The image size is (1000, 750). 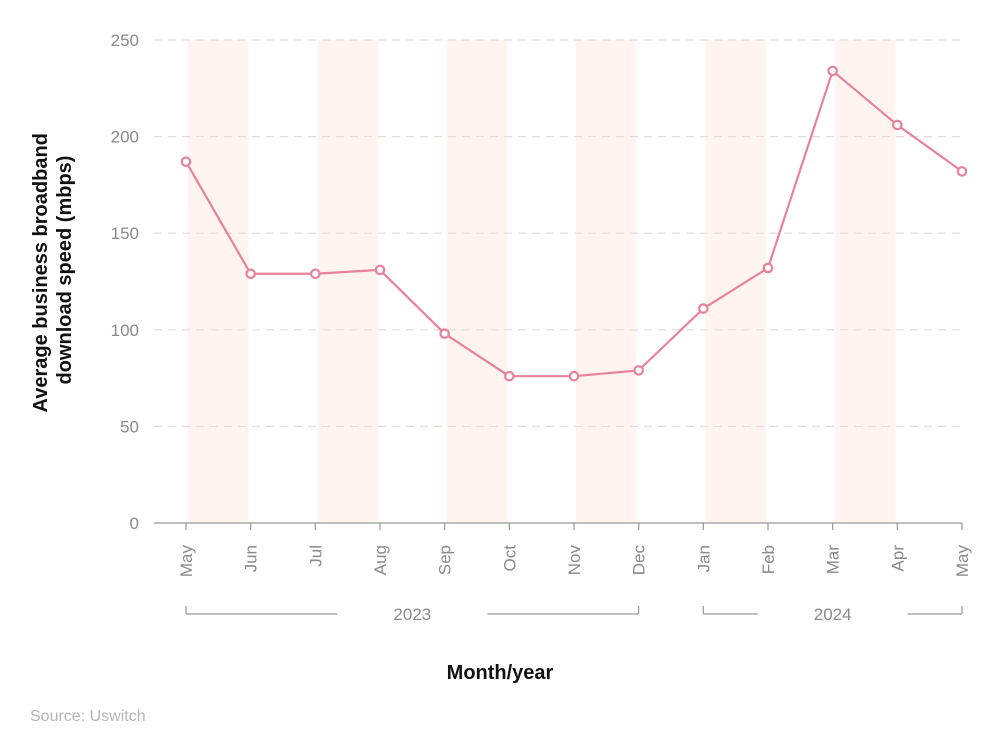 What do you see at coordinates (574, 560) in the screenshot?
I see `x-tick-label: Nov` at bounding box center [574, 560].